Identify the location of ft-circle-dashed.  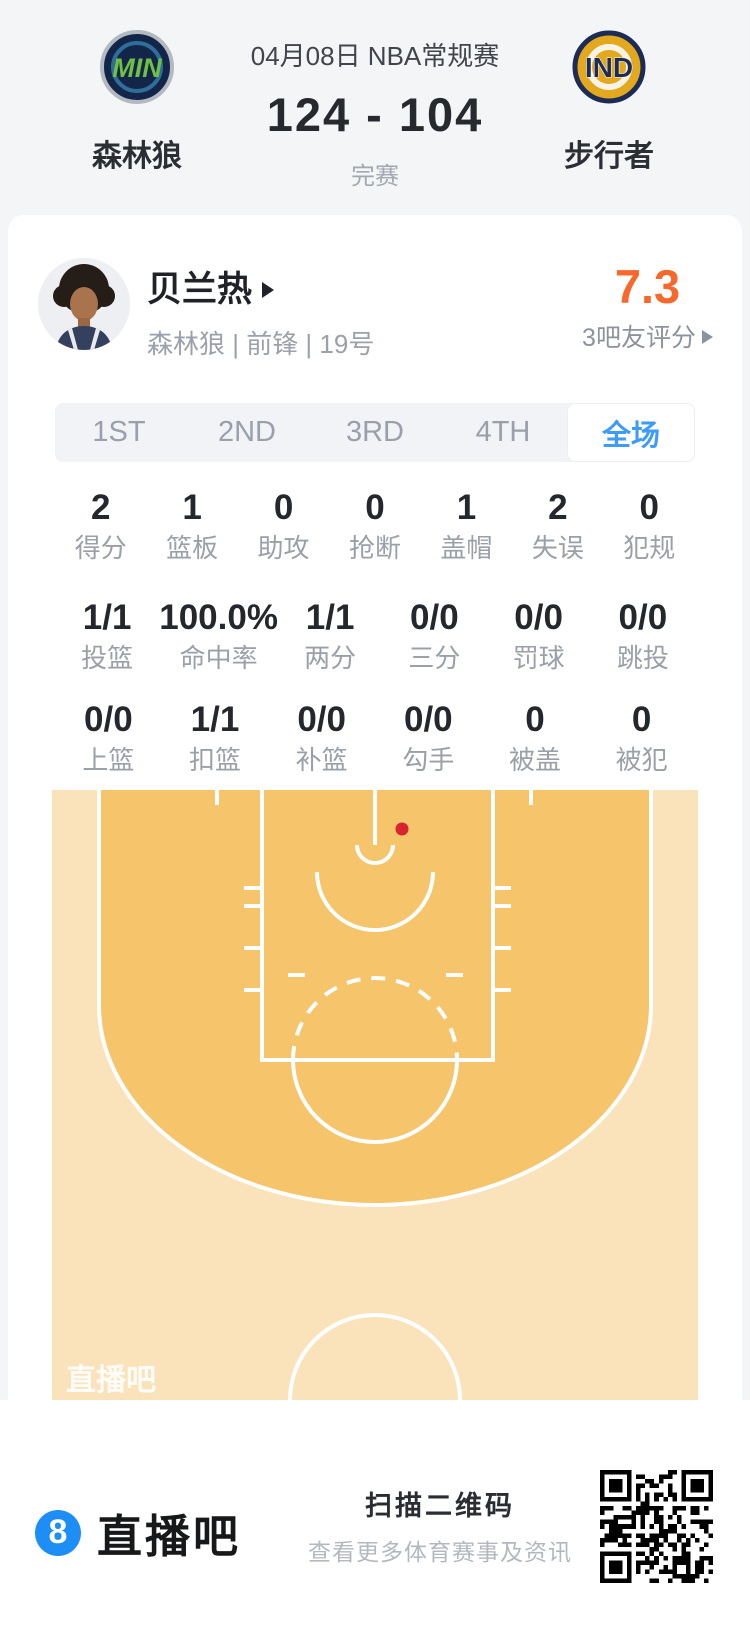
(375, 1018).